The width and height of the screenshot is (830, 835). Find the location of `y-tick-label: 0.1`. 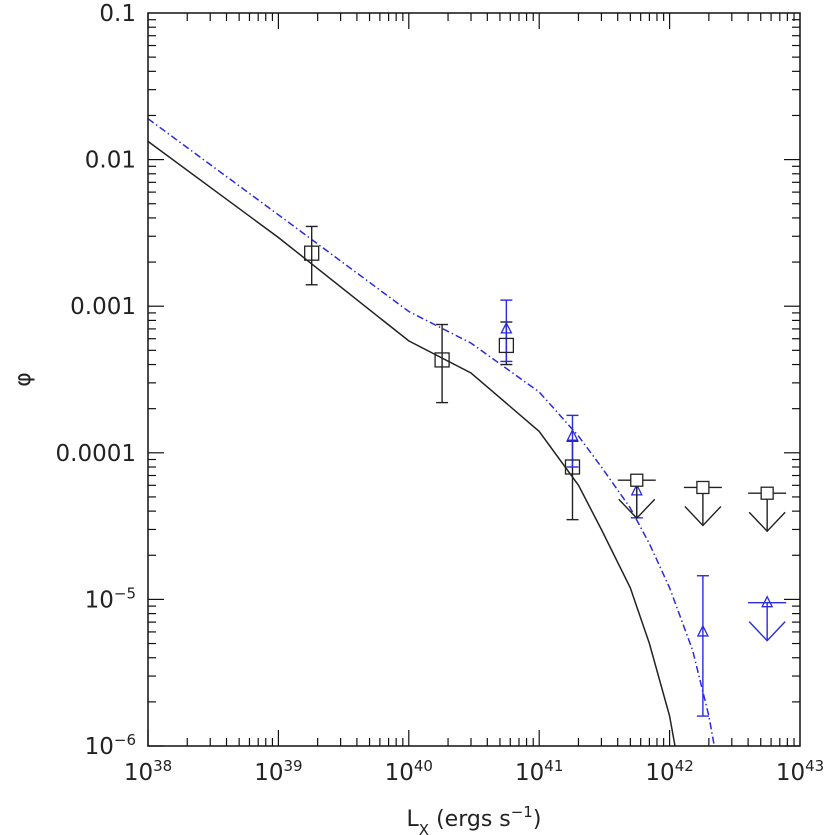

y-tick-label: 0.1 is located at coordinates (117, 14).